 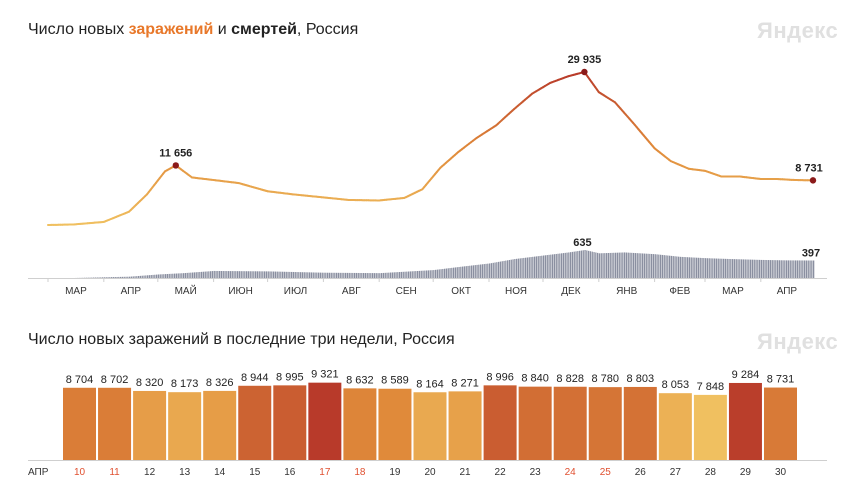 What do you see at coordinates (570, 291) in the screenshot?
I see `x-tick-label: ДЕК` at bounding box center [570, 291].